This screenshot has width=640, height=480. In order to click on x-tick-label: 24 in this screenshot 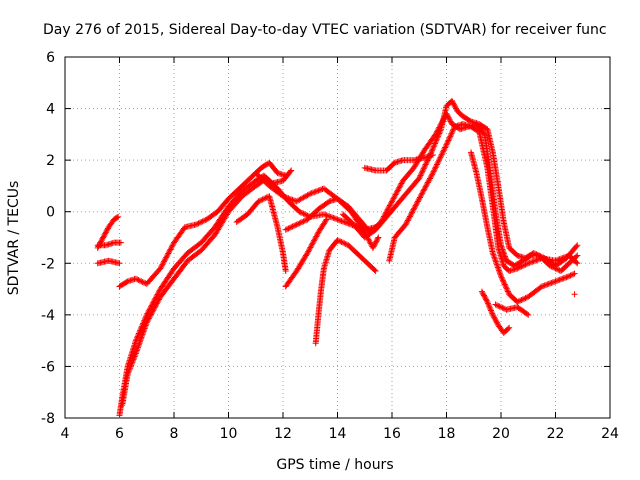, I will do `click(610, 434)`.